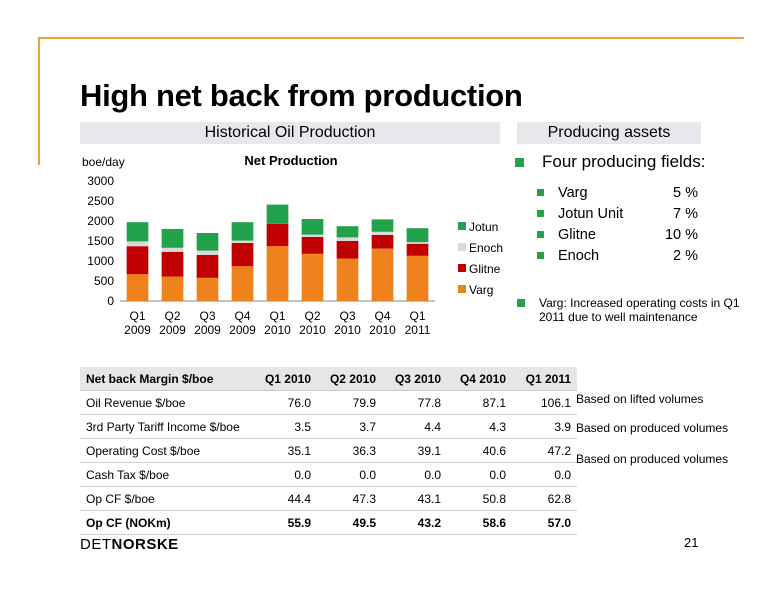 The height and width of the screenshot is (600, 776). I want to click on chart-title: Net Production, so click(290, 160).